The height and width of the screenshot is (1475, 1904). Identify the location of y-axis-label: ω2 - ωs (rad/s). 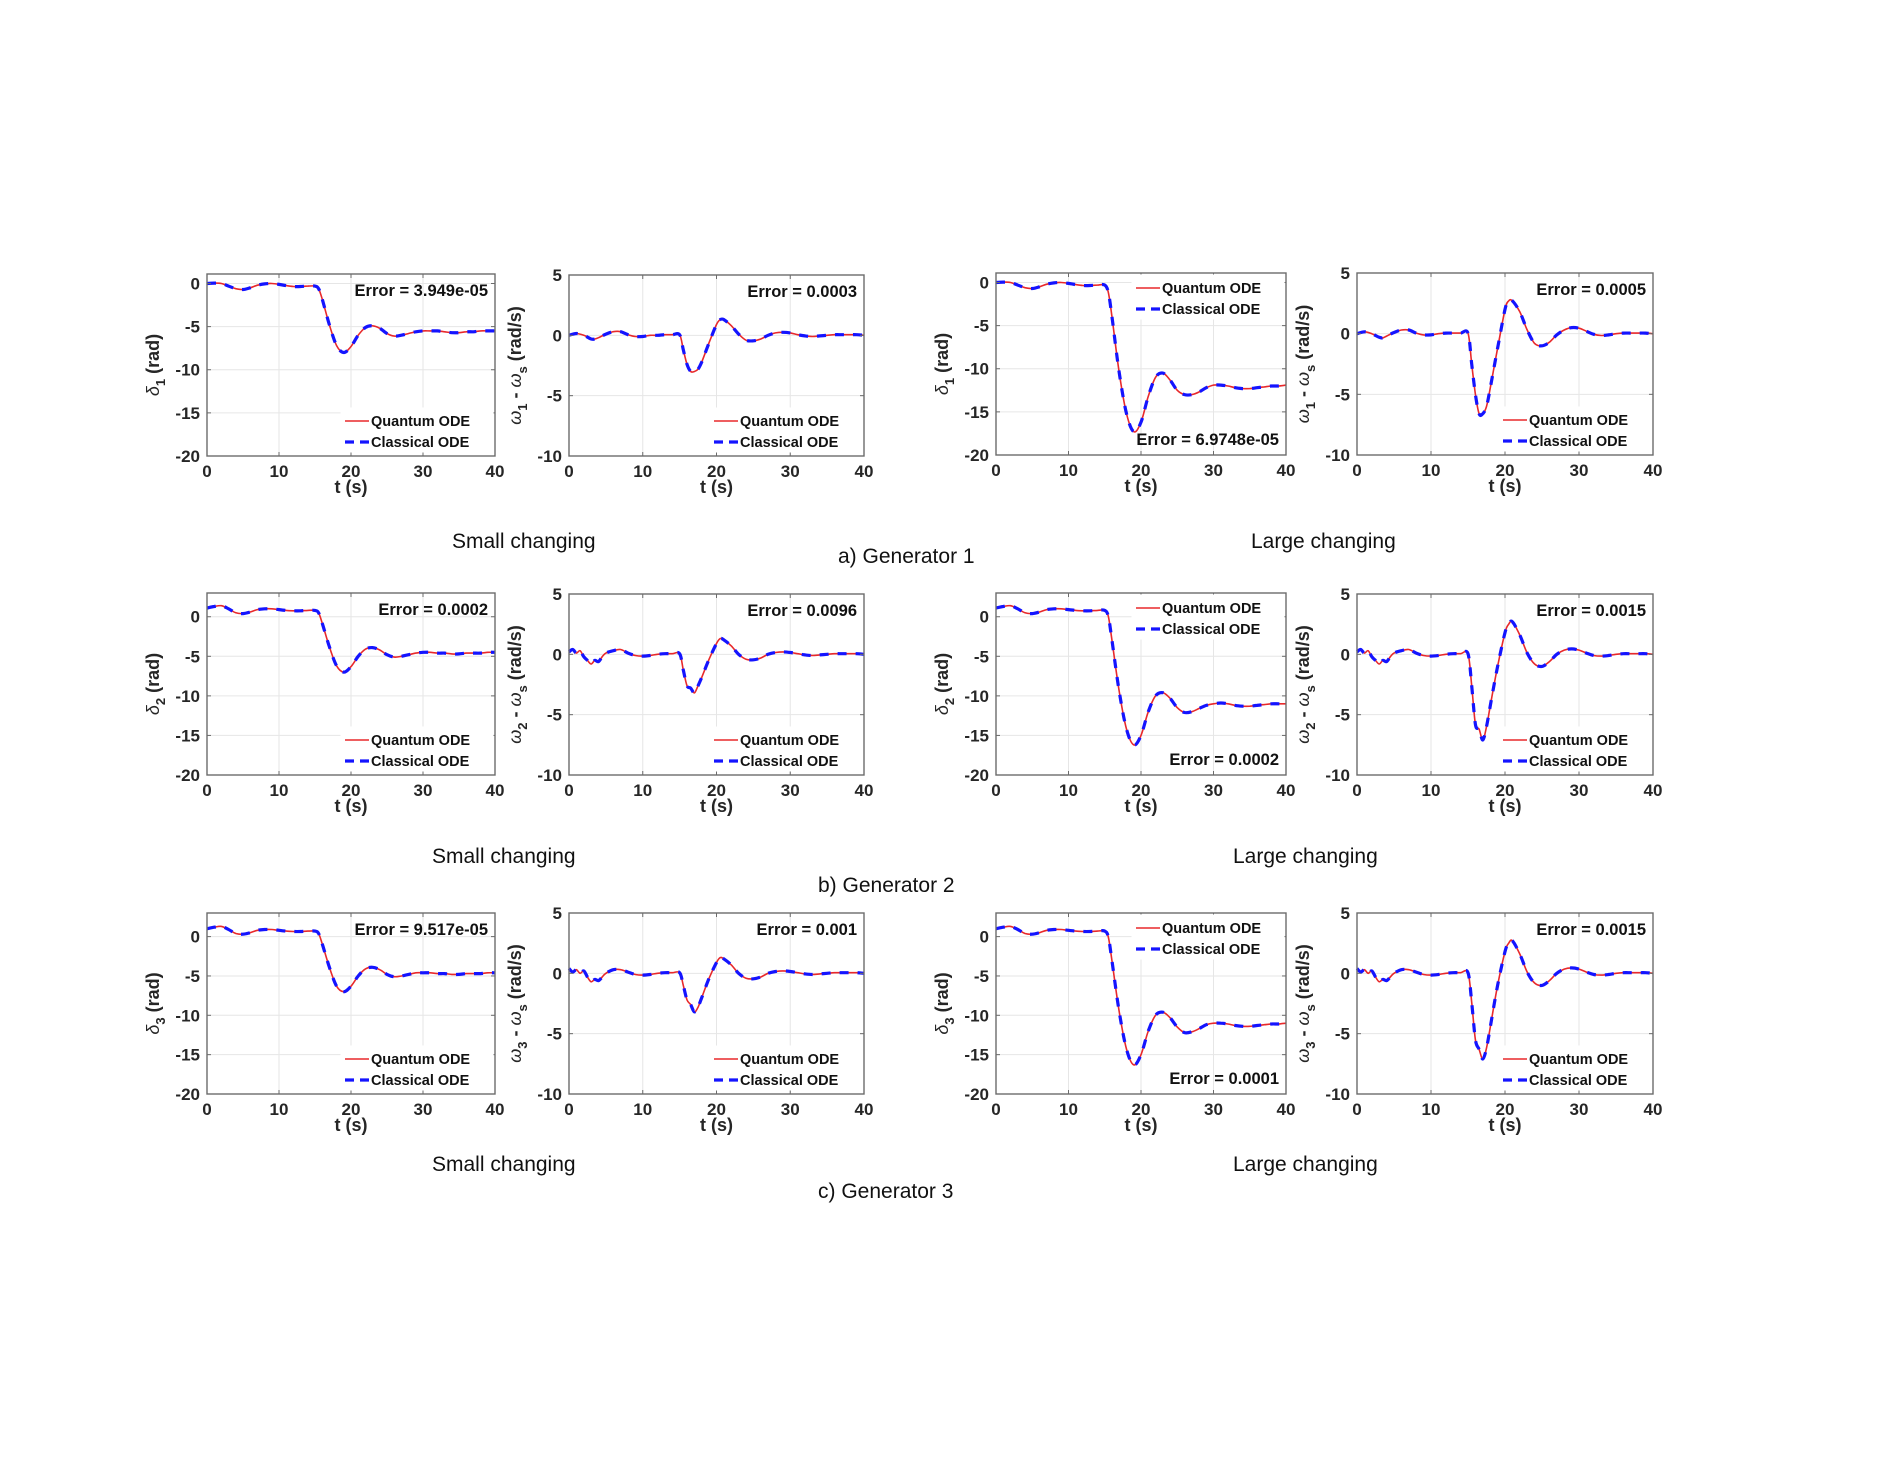
(517, 684).